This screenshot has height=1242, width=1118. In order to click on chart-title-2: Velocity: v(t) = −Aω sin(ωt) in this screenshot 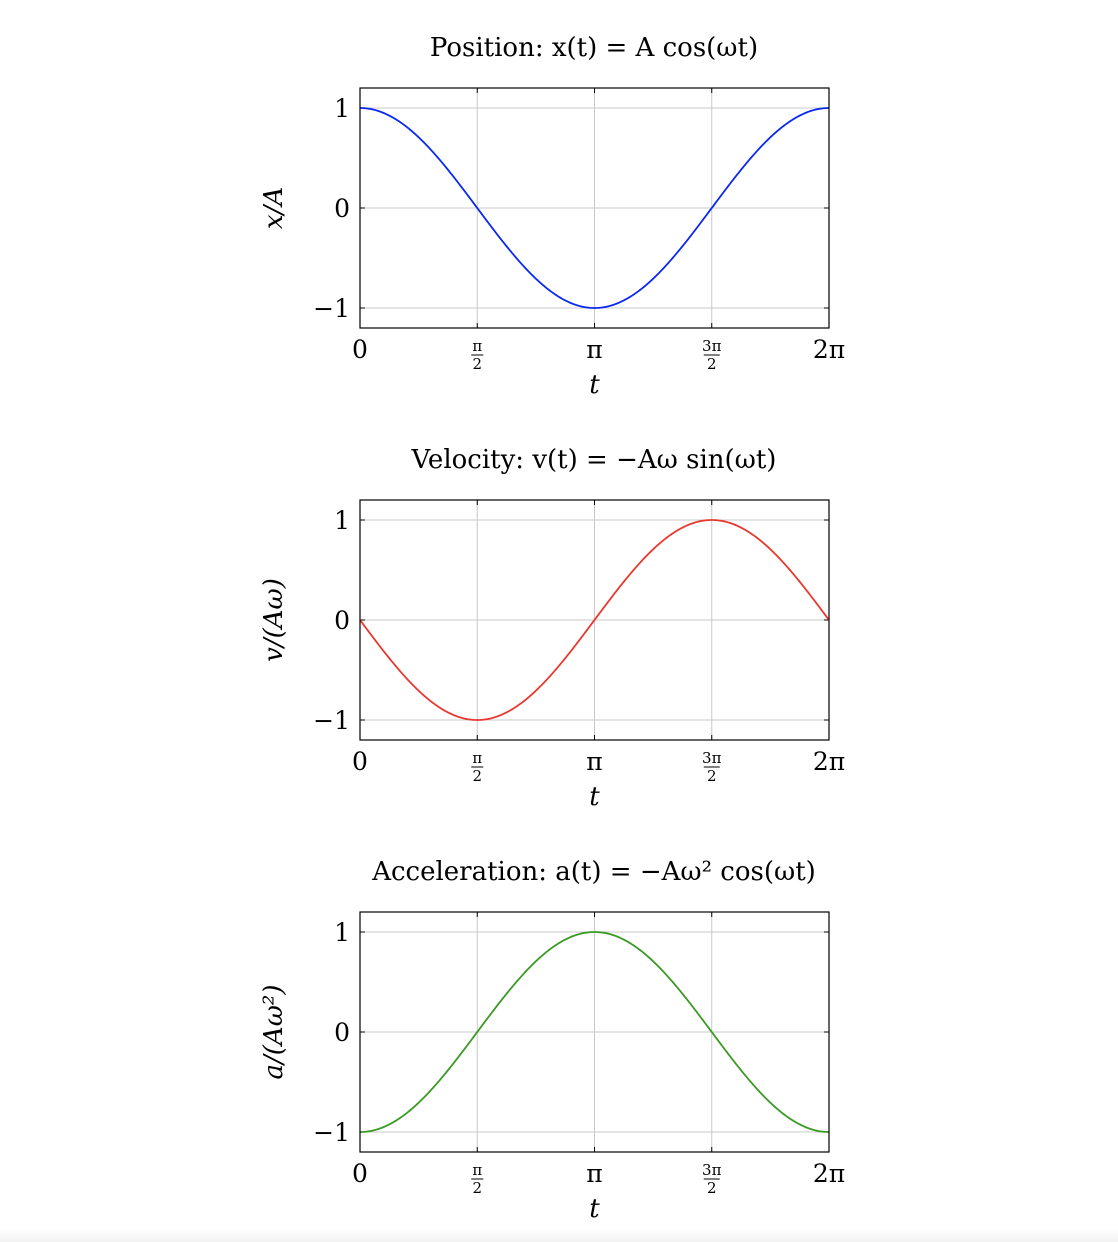, I will do `click(594, 460)`.